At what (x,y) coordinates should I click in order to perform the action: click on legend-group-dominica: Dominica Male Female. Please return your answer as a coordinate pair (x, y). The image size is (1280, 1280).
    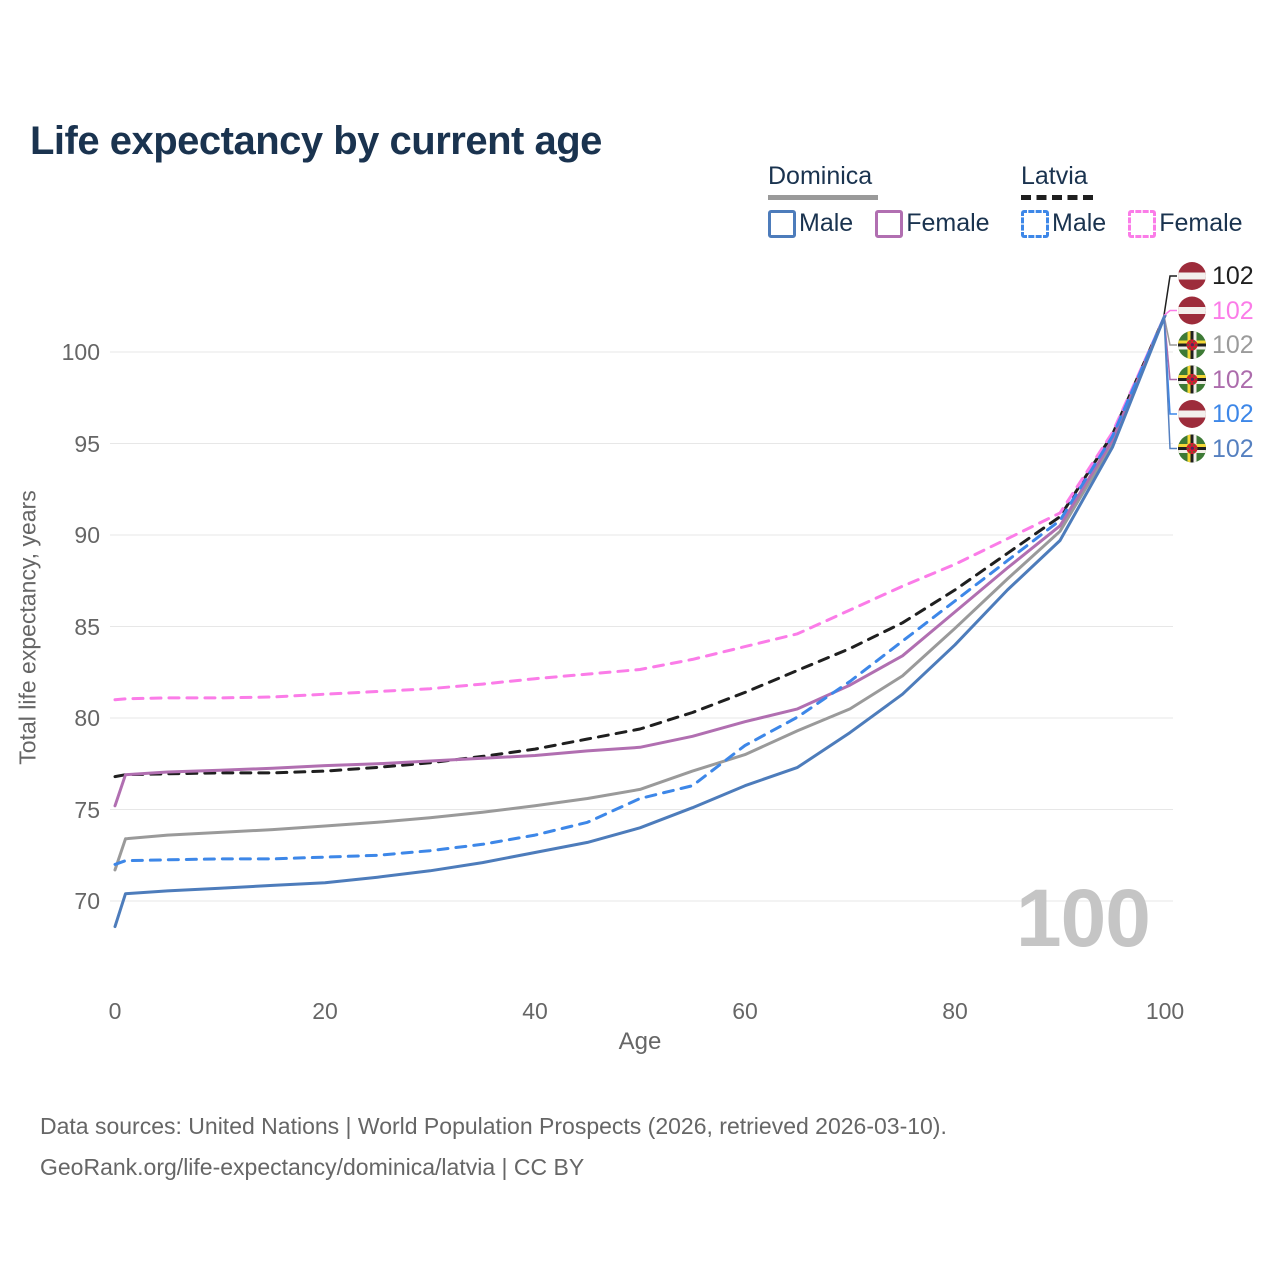
    Looking at the image, I should click on (879, 200).